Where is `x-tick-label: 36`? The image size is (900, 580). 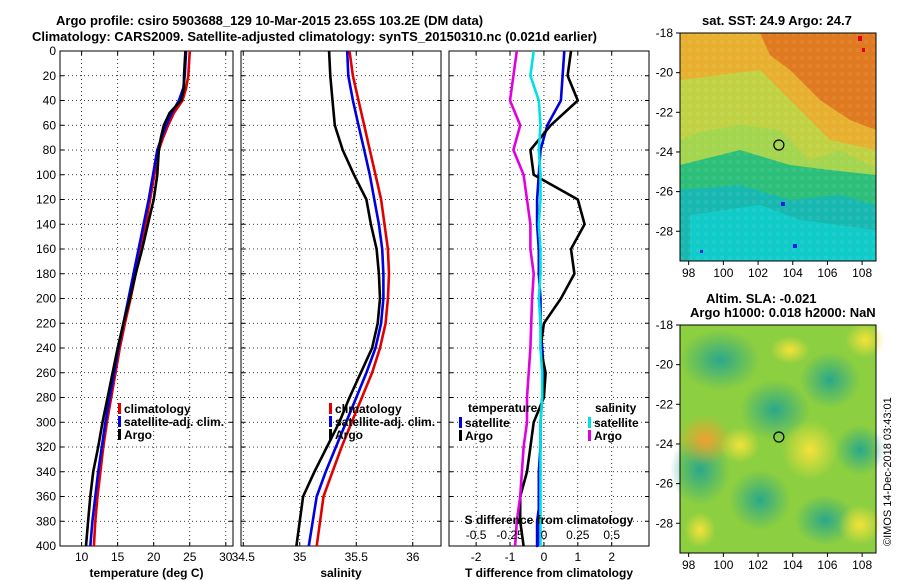 x-tick-label: 36 is located at coordinates (413, 557).